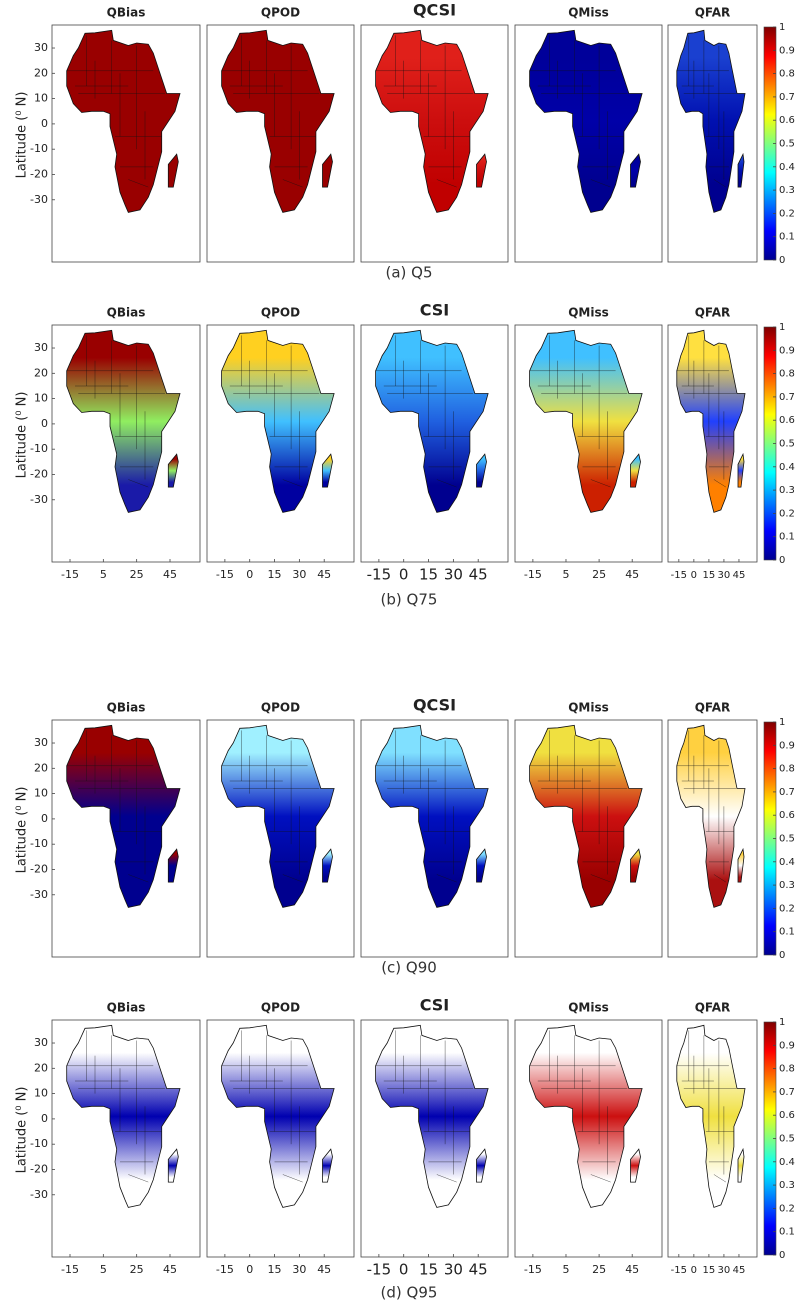 Image resolution: width=795 pixels, height=1306 pixels. What do you see at coordinates (588, 1008) in the screenshot?
I see `panel-title: QMiss` at bounding box center [588, 1008].